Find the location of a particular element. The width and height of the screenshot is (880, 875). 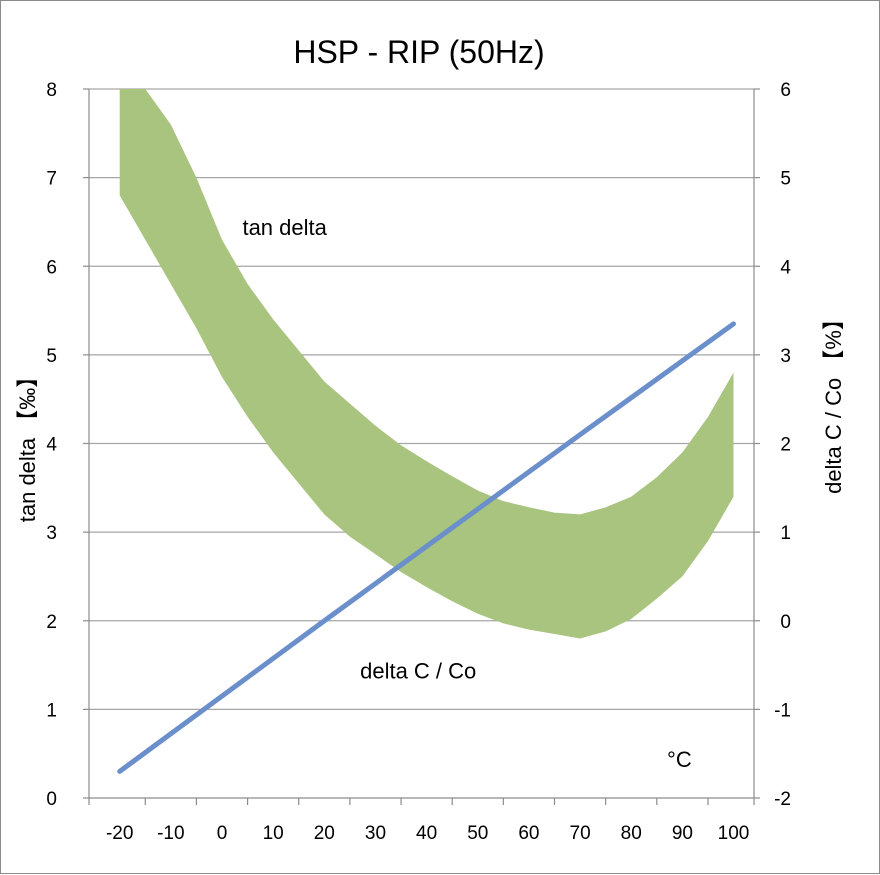

y-right-tick-label: 4 is located at coordinates (785, 267).